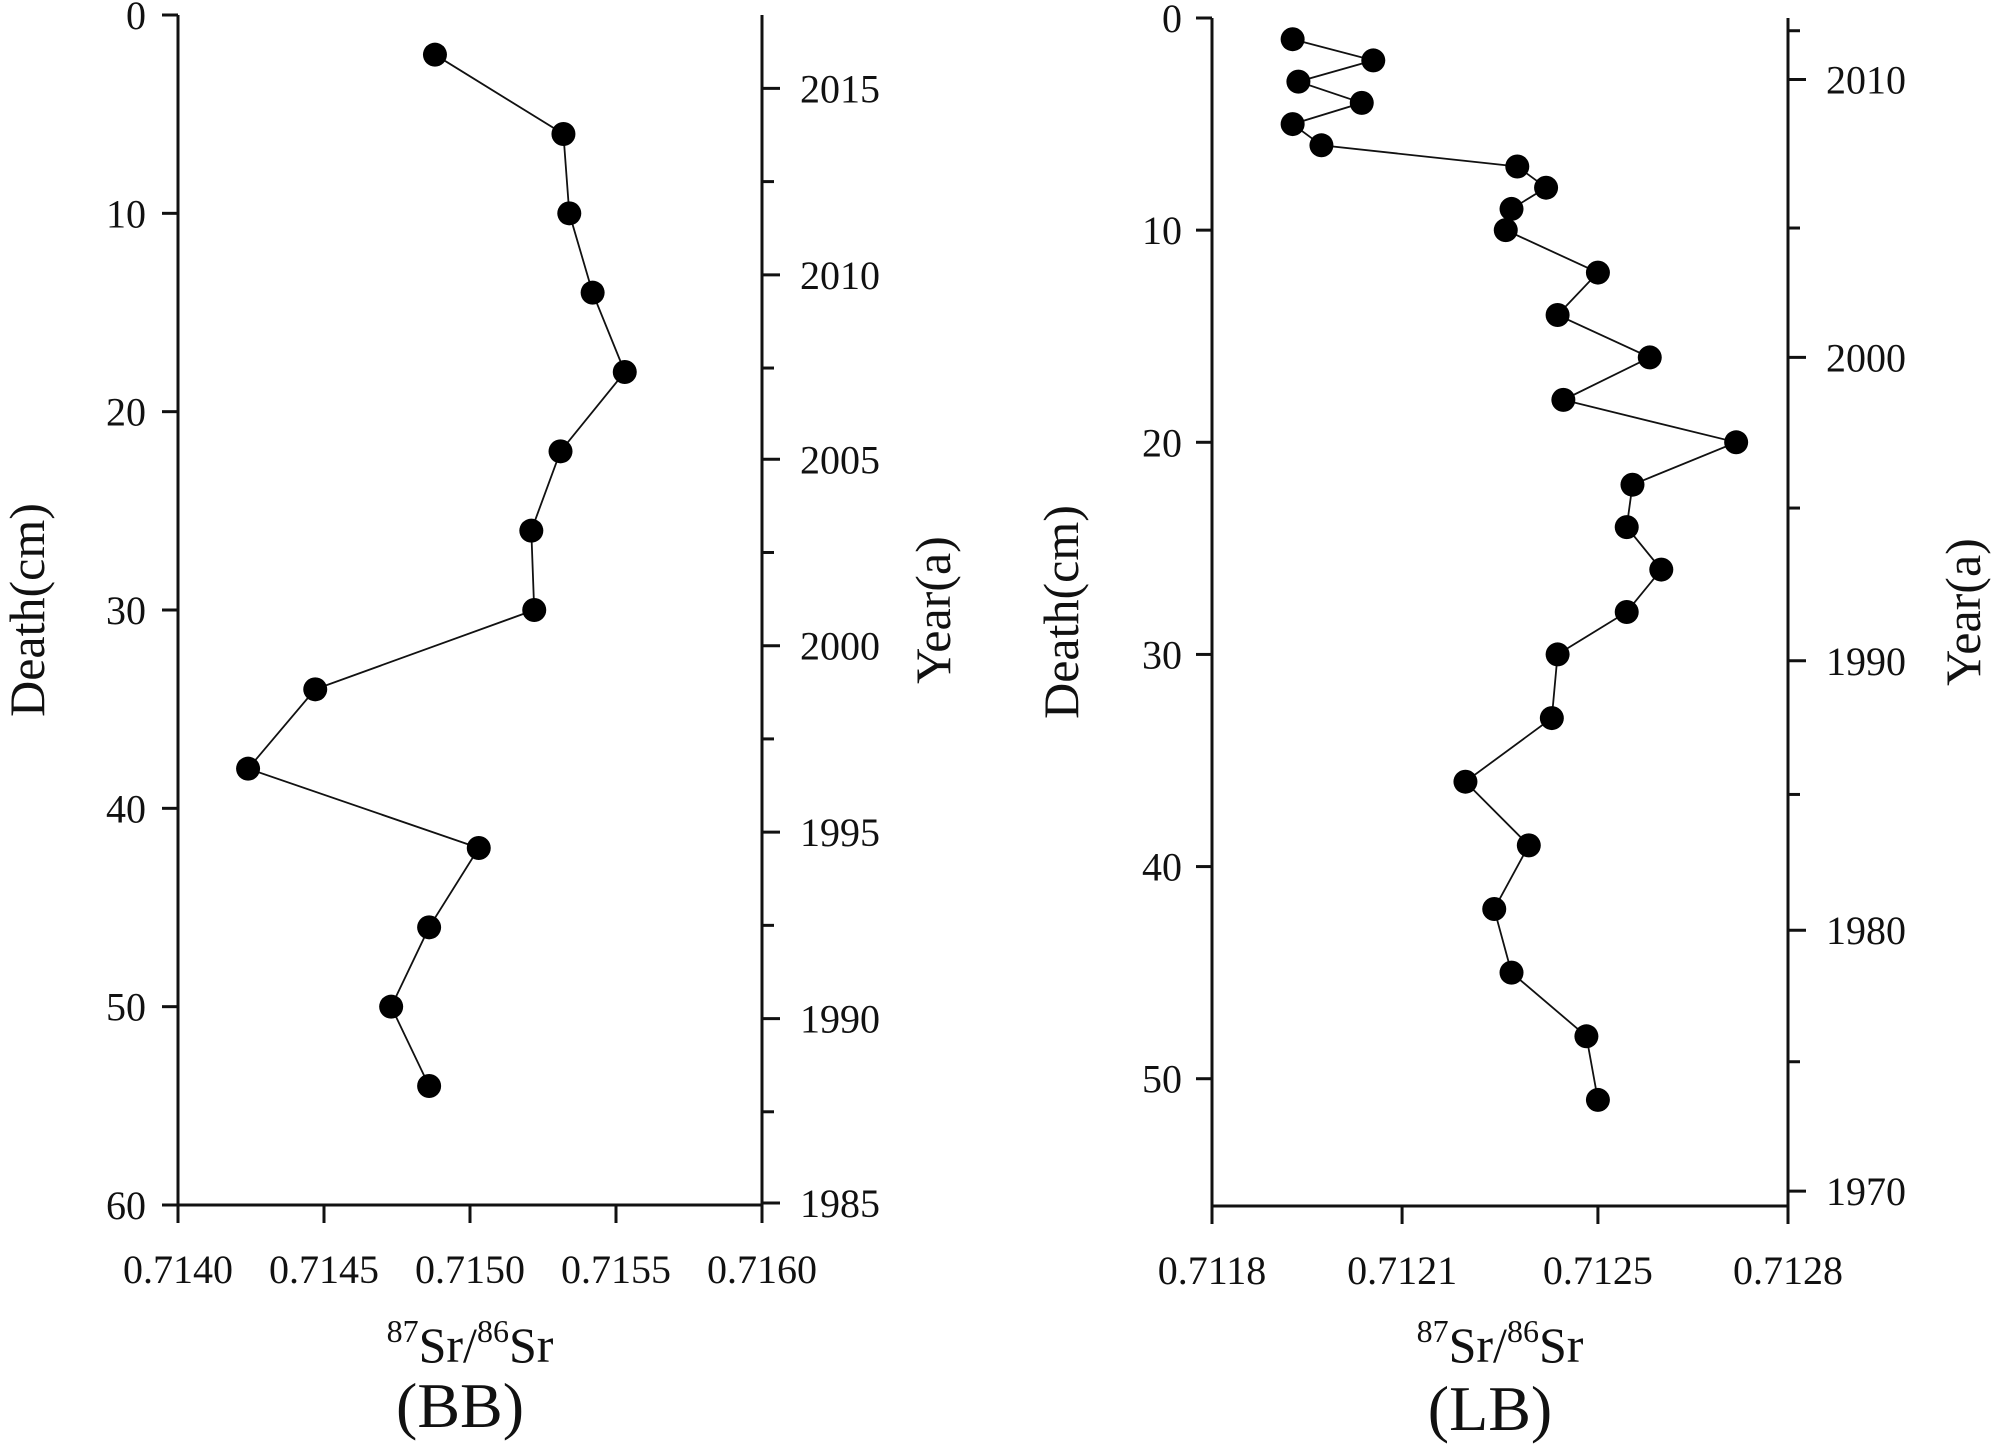 The height and width of the screenshot is (1456, 2008). What do you see at coordinates (1402, 1270) in the screenshot?
I see `x-tick-label: 0.7121` at bounding box center [1402, 1270].